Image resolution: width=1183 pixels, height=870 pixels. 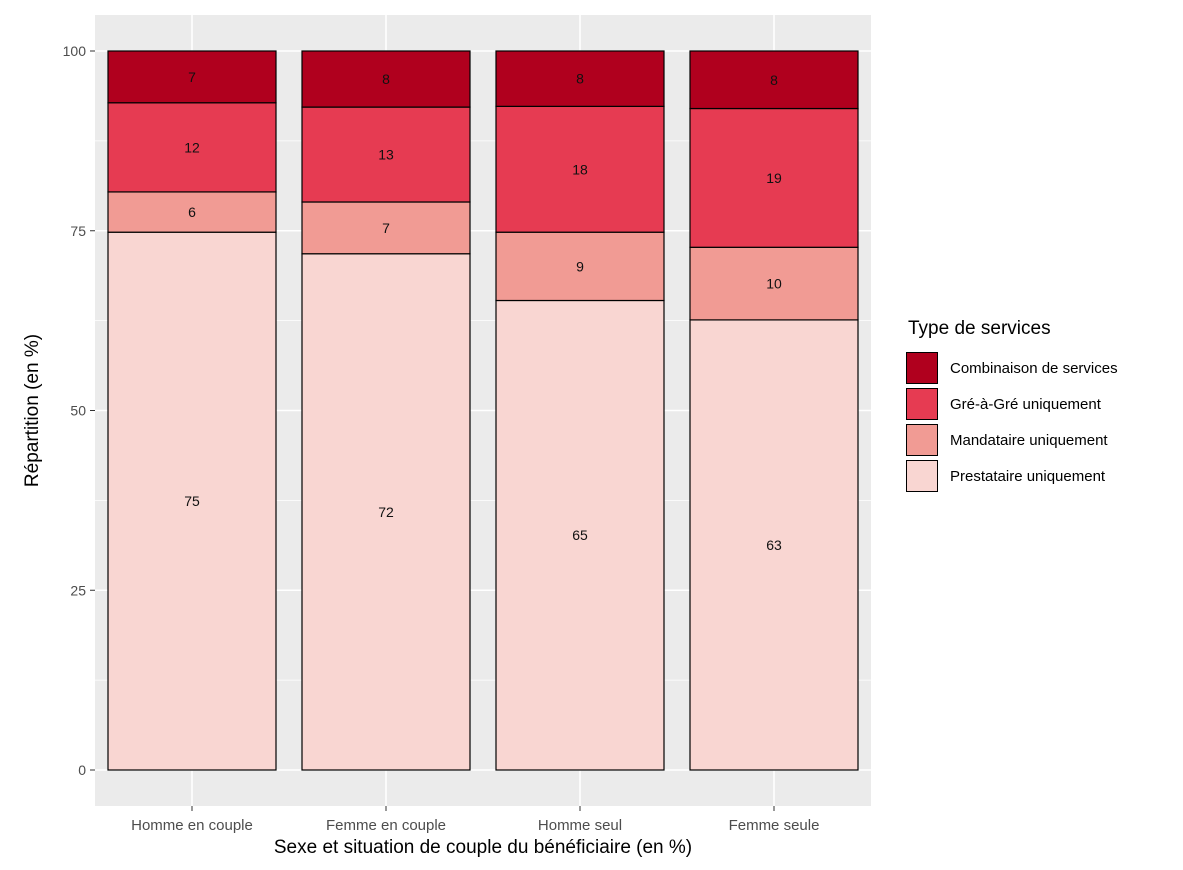 I want to click on bar-value-label: 65, so click(x=580, y=535).